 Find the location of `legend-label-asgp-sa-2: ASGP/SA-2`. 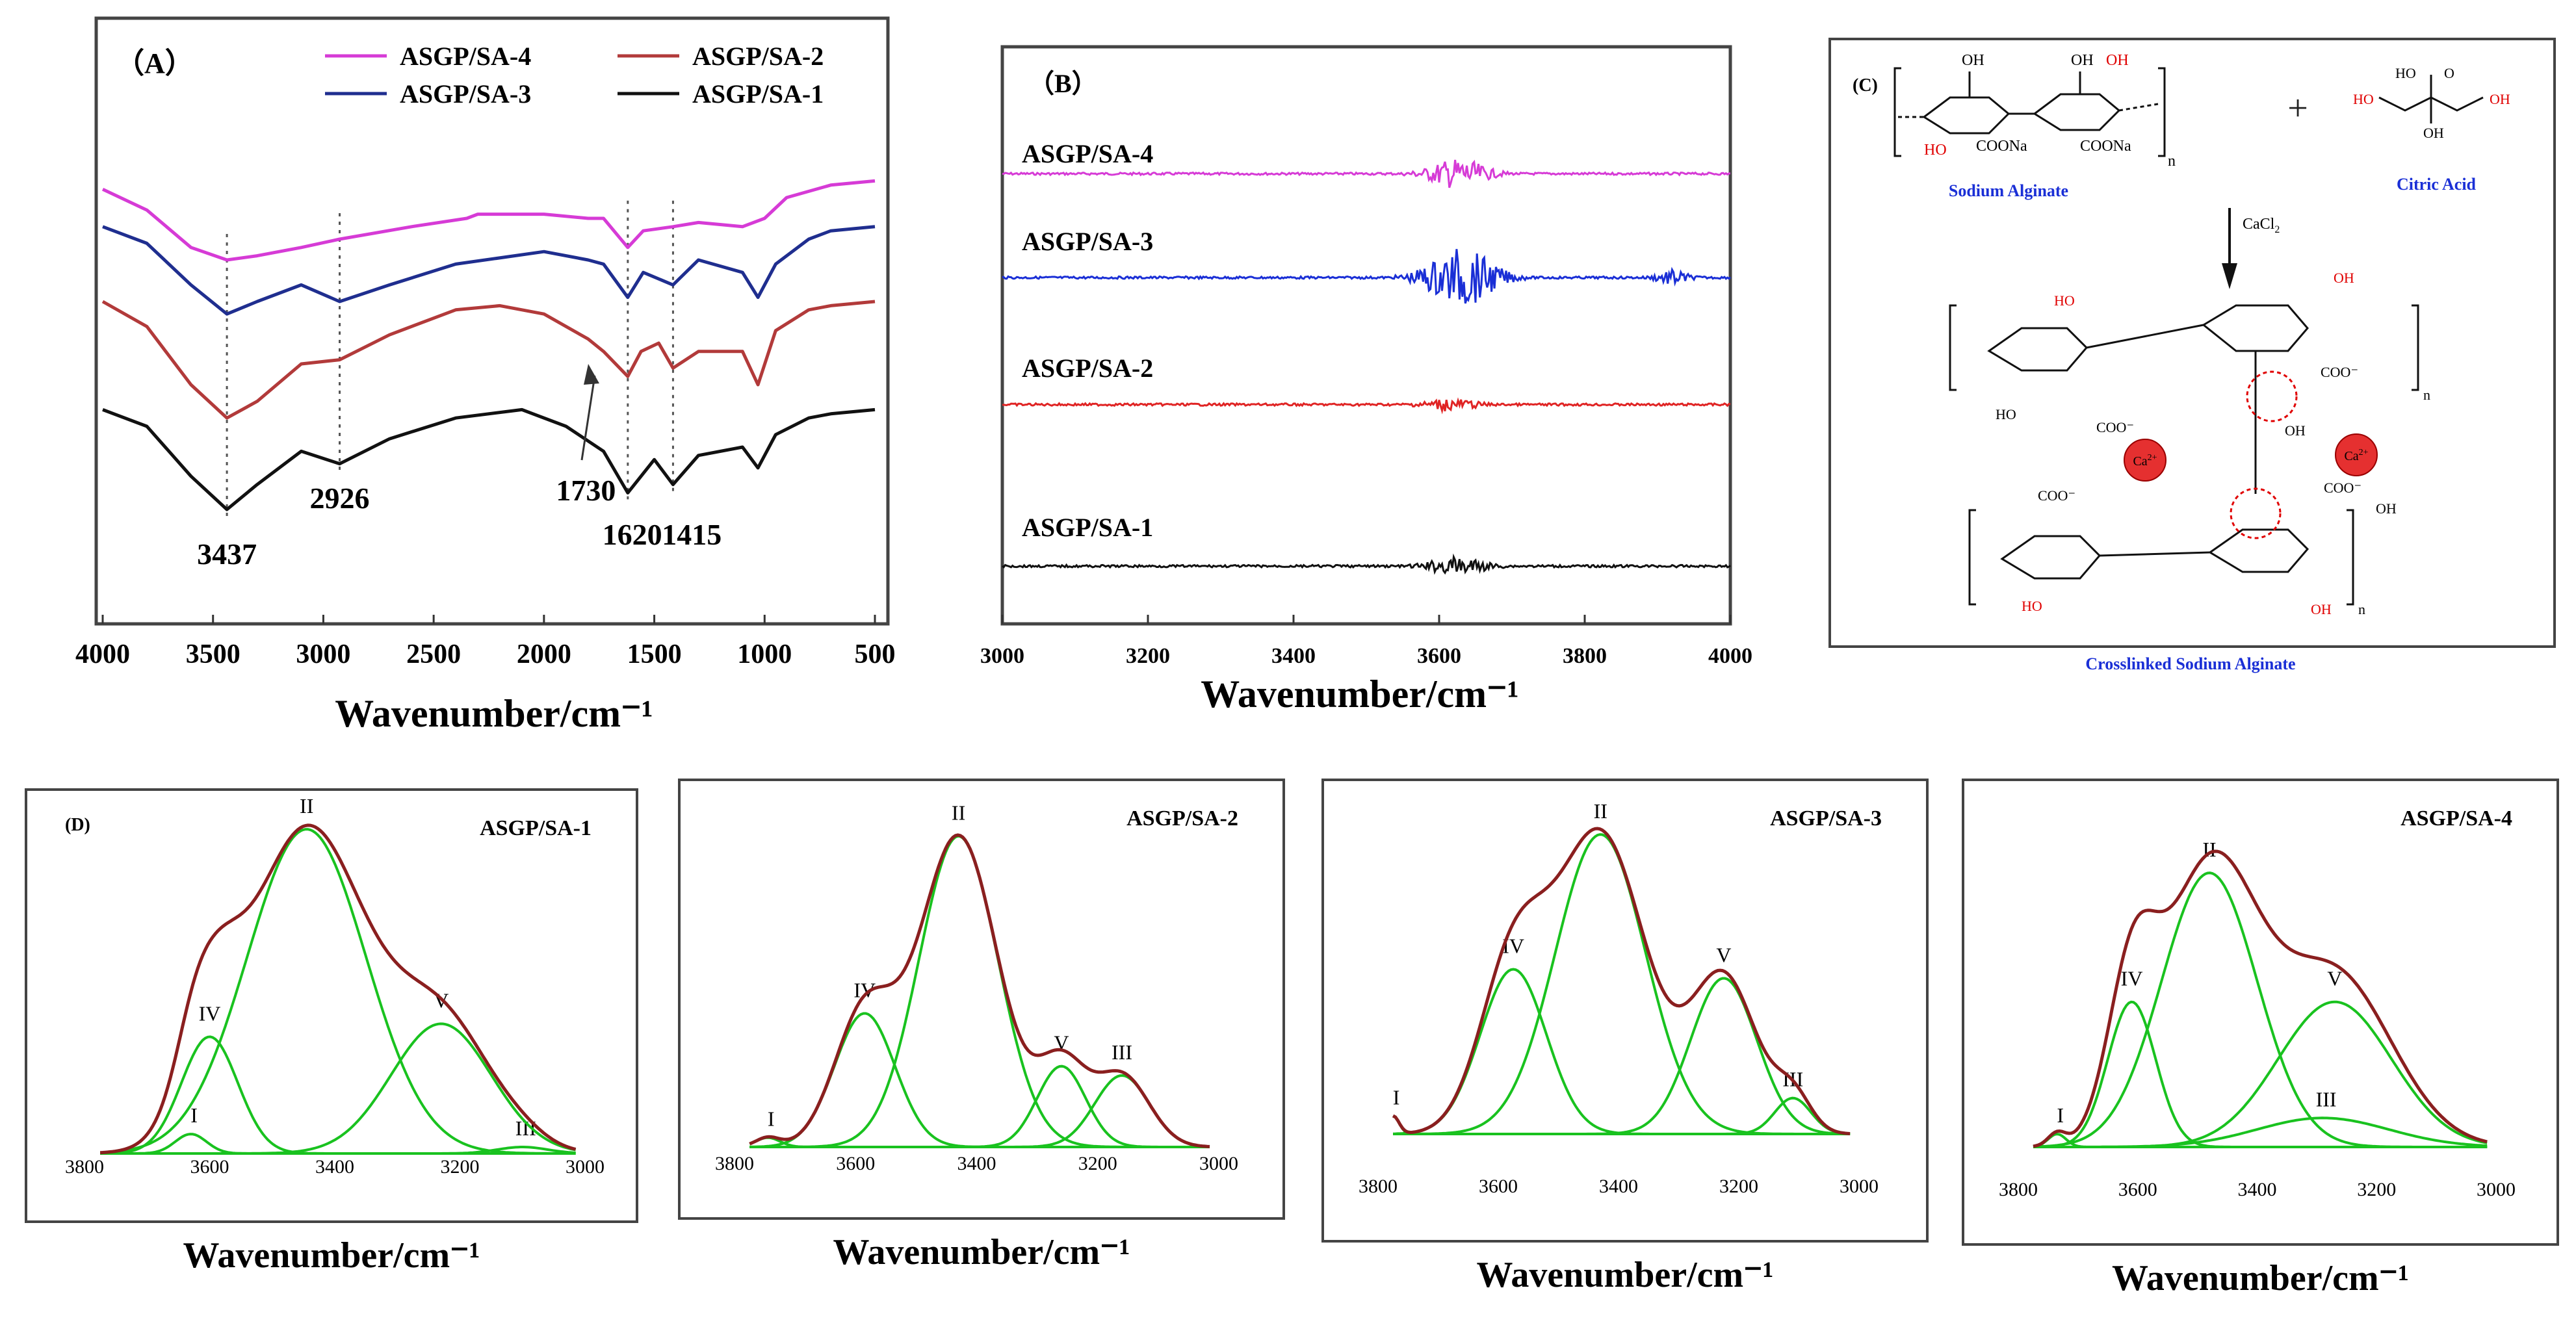

legend-label-asgp-sa-2: ASGP/SA-2 is located at coordinates (758, 56).